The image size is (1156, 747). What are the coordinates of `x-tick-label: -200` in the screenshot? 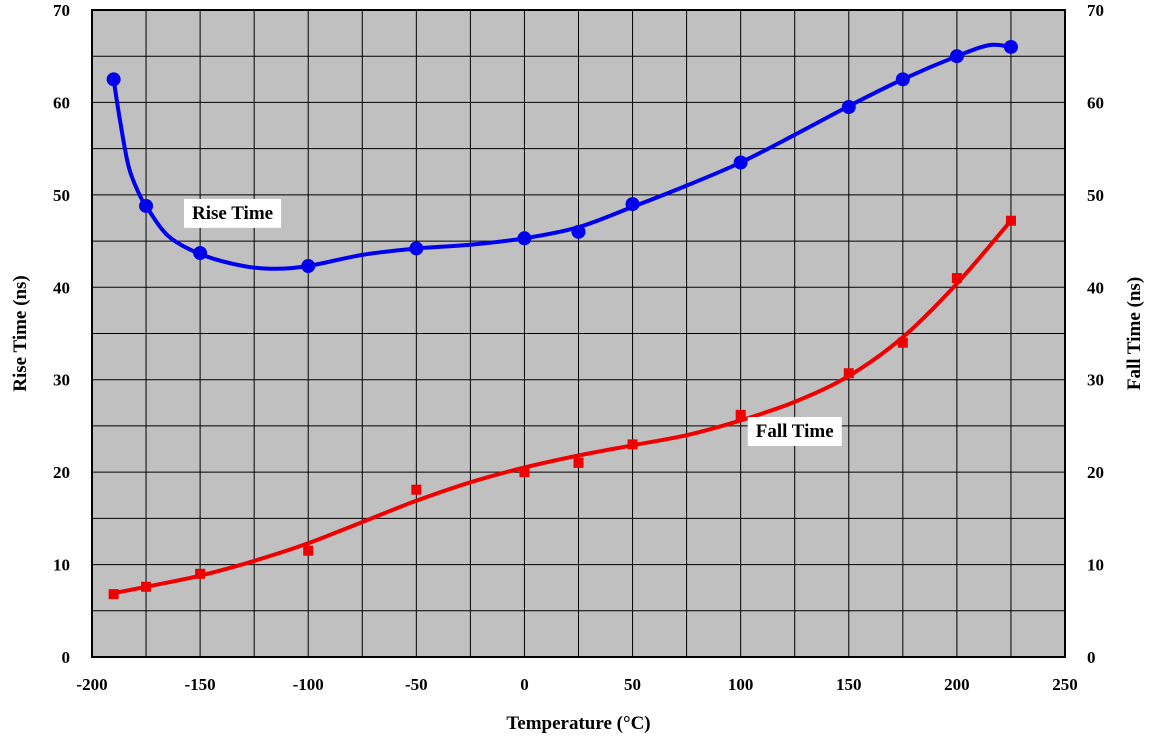 It's located at (91, 684).